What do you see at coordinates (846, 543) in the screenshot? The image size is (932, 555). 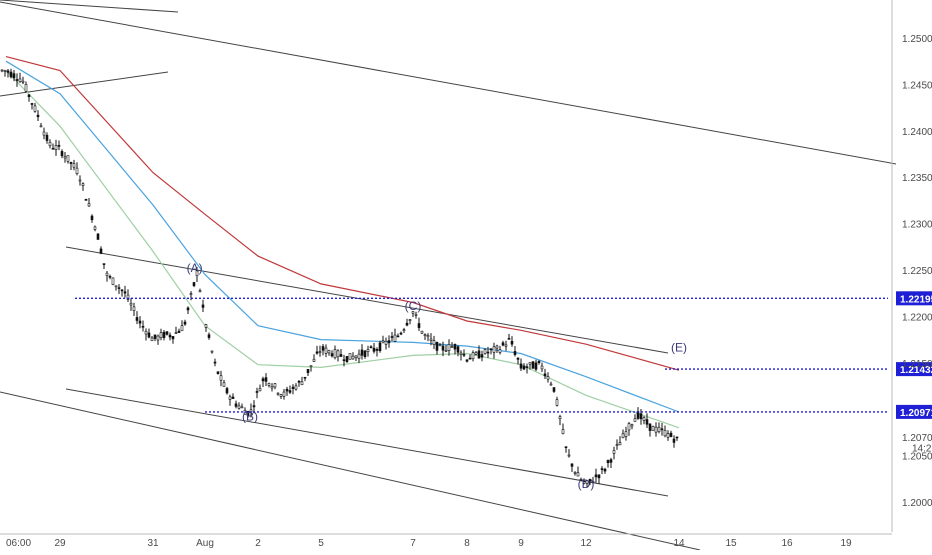 I see `x-tick-label: 19` at bounding box center [846, 543].